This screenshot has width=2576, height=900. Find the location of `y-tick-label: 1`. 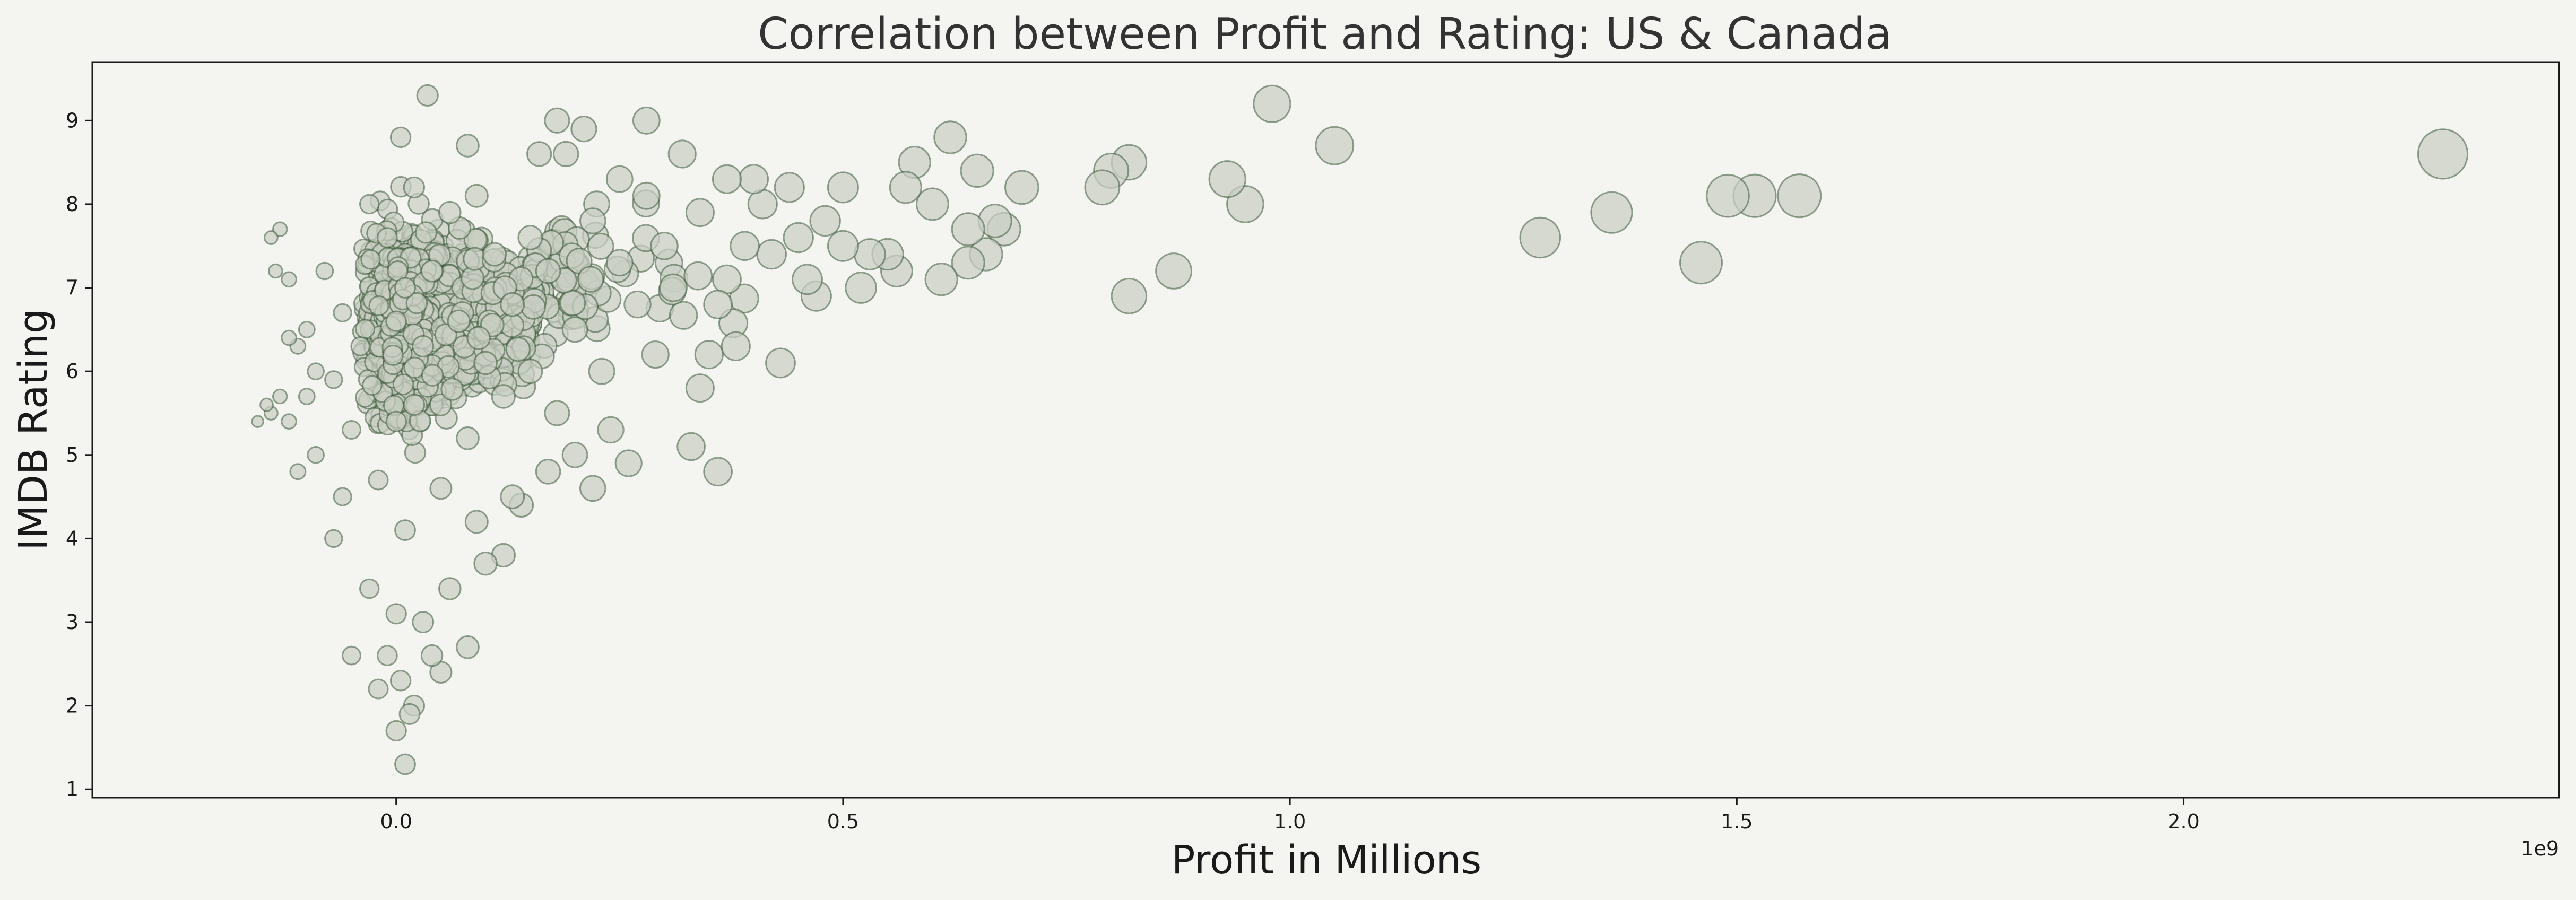

y-tick-label: 1 is located at coordinates (72, 789).